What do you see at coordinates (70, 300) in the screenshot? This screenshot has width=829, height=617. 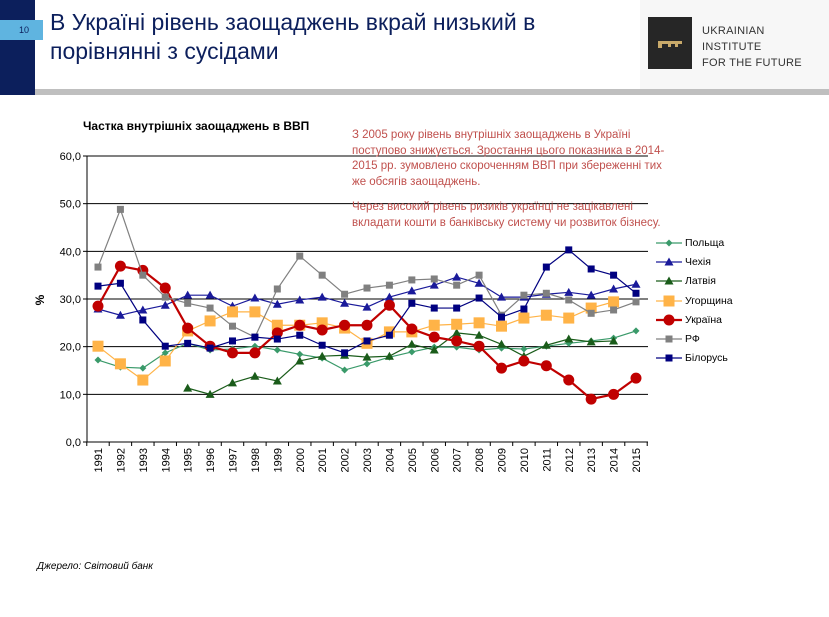 I see `y-tick-label: 30,0` at bounding box center [70, 300].